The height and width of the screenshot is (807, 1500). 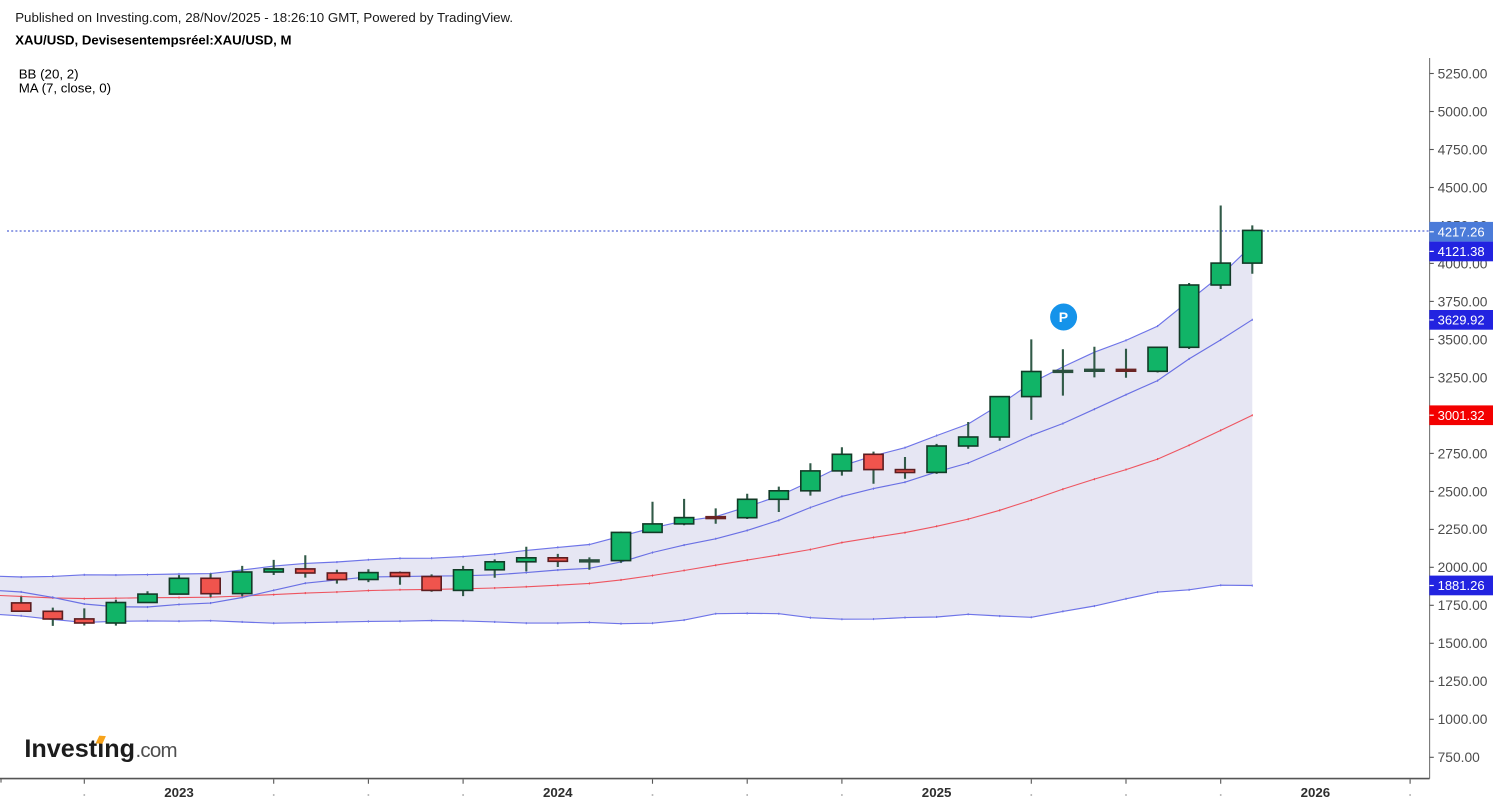 What do you see at coordinates (179, 792) in the screenshot?
I see `svg-text: 2023` at bounding box center [179, 792].